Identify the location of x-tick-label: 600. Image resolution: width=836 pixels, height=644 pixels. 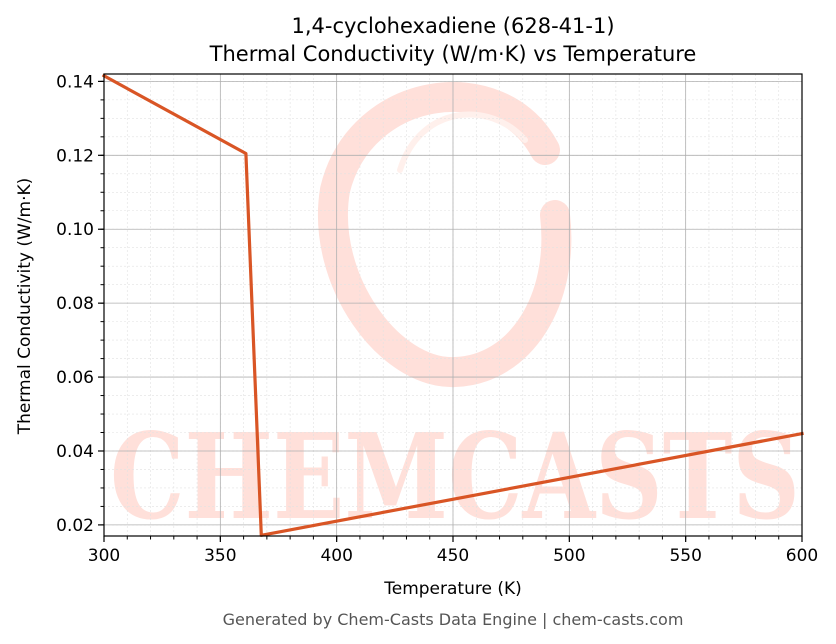
(802, 556).